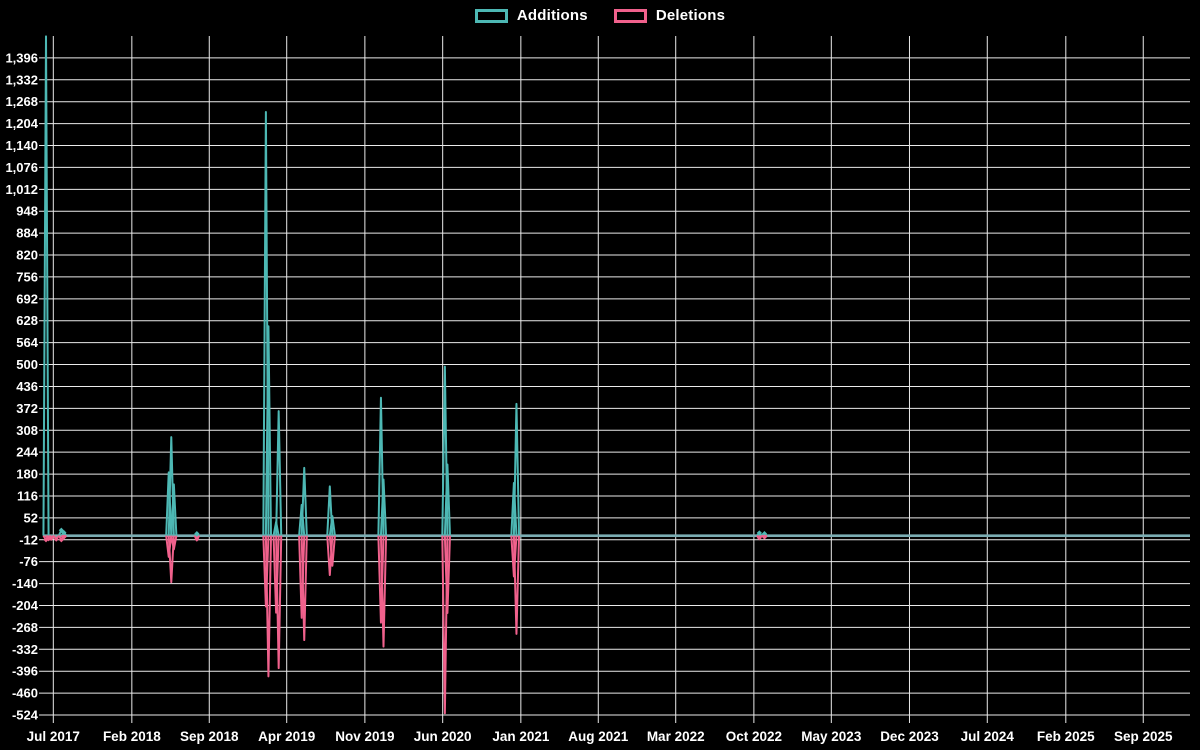 The image size is (1200, 750). I want to click on y-tick-label: 500, so click(27, 364).